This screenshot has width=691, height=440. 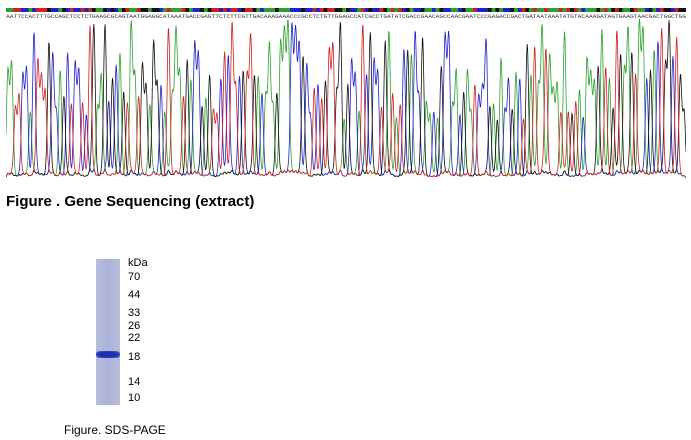 I want to click on sds-page-caption: Figure. SDS-PAGE, so click(x=115, y=430).